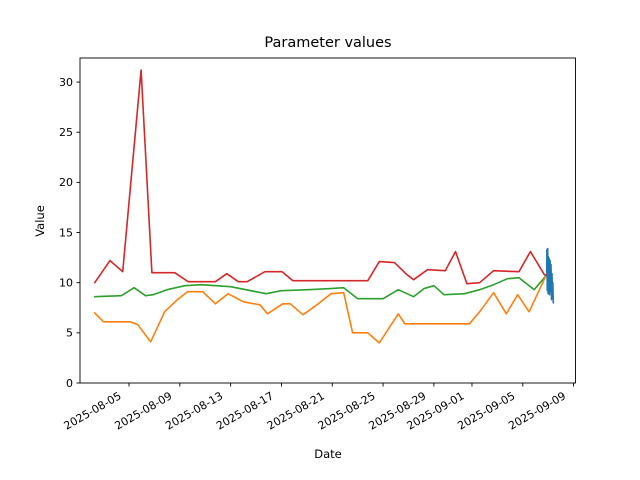 The width and height of the screenshot is (640, 480). Describe the element at coordinates (66, 282) in the screenshot. I see `y-tick-label: 10` at that location.